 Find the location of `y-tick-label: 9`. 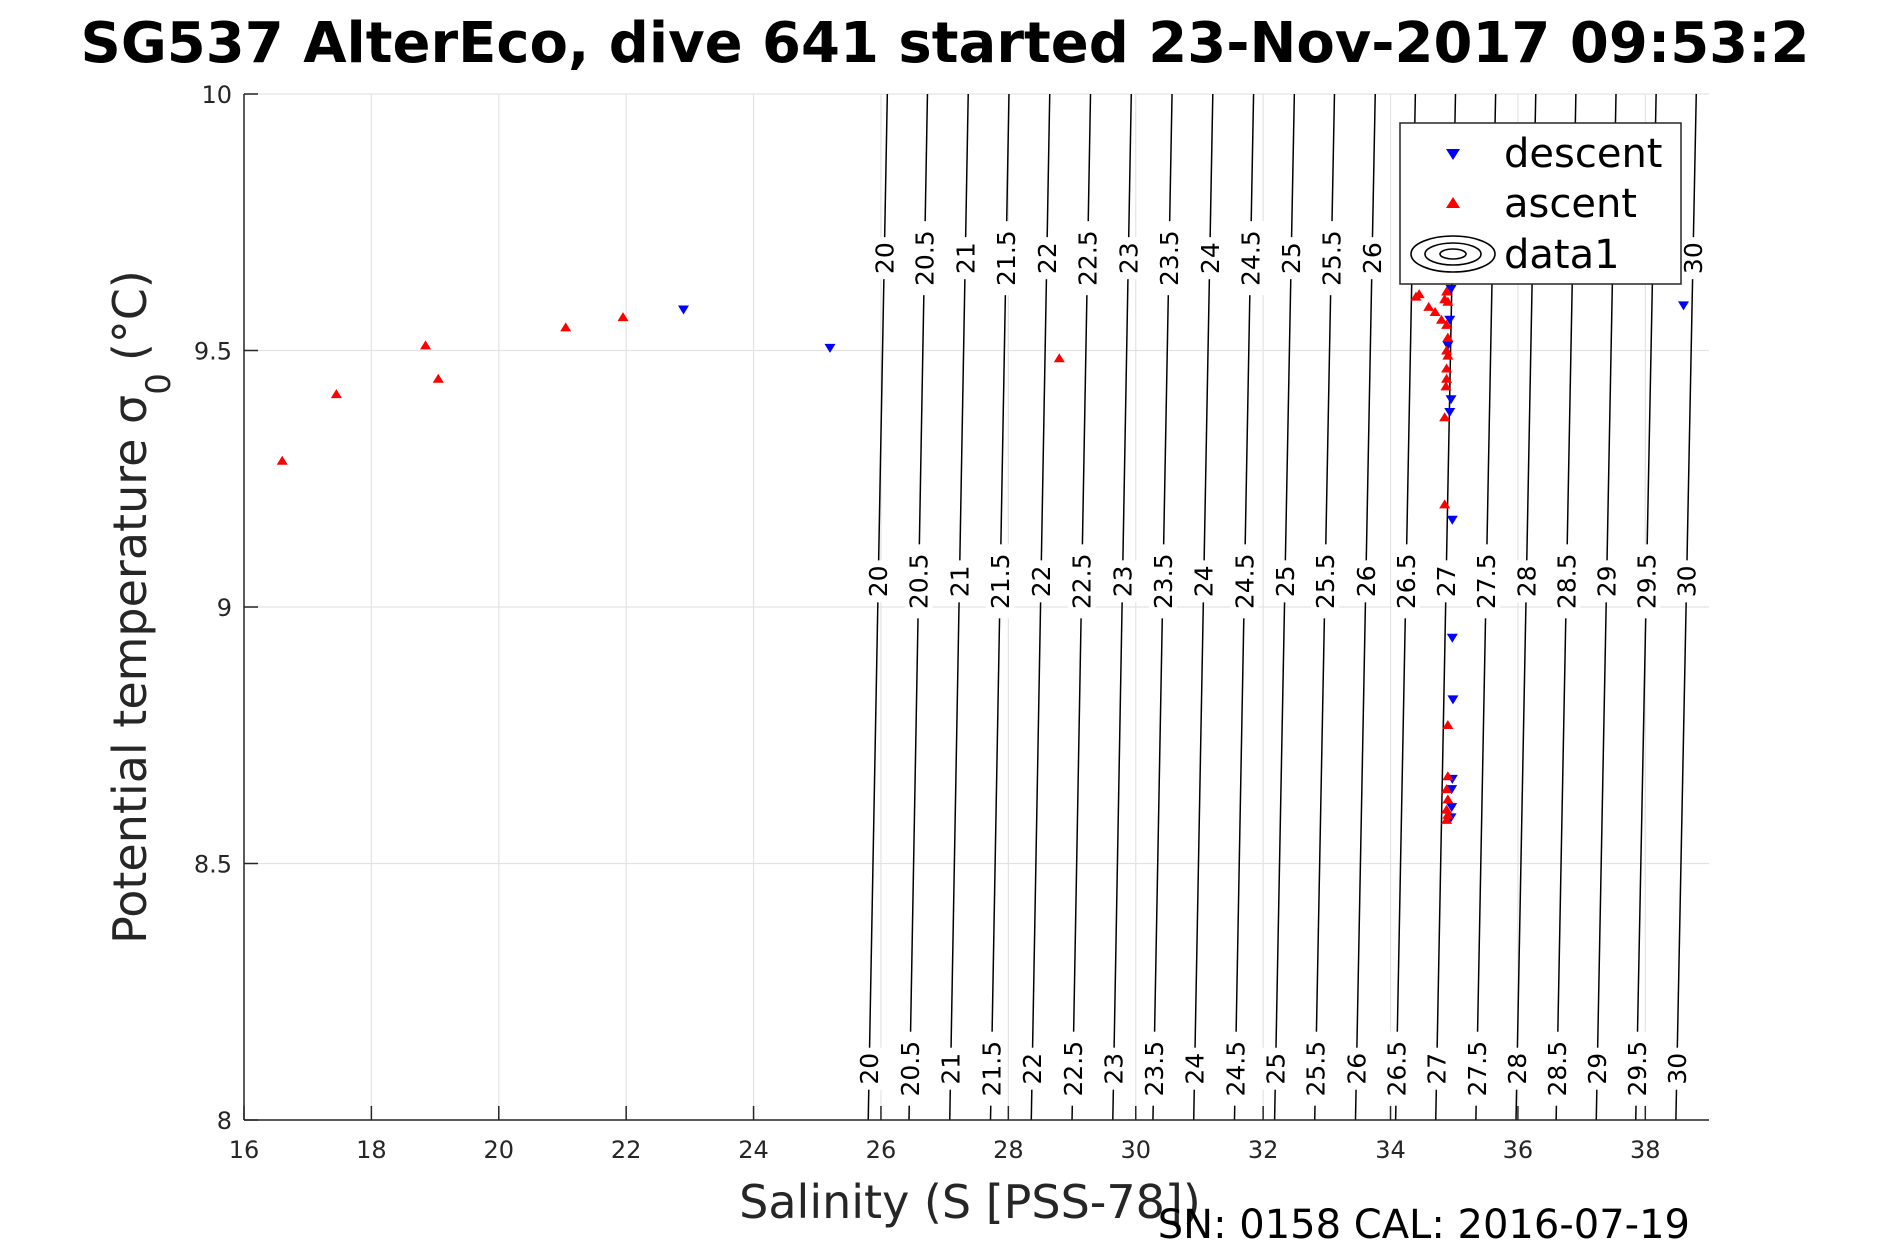

y-tick-label: 9 is located at coordinates (224, 608).